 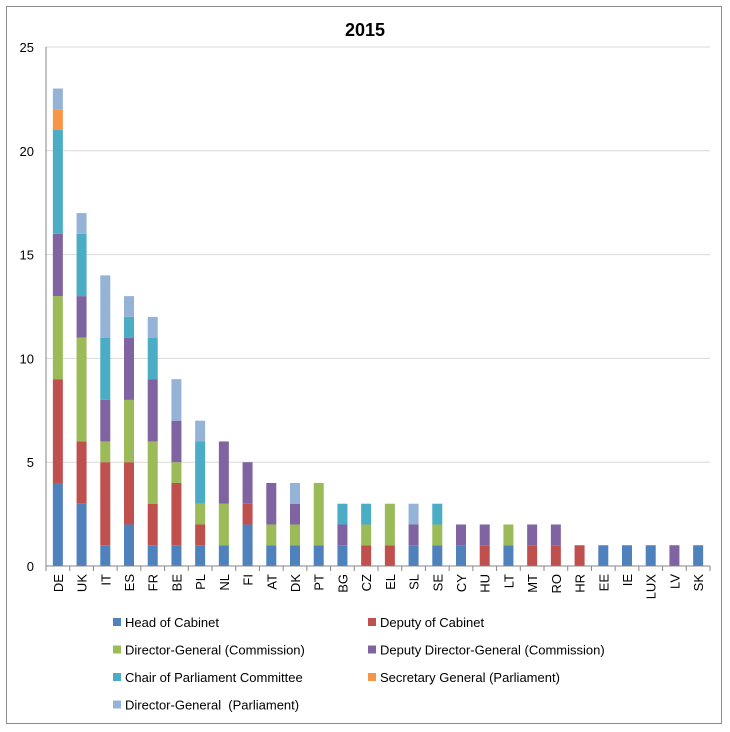 What do you see at coordinates (82, 583) in the screenshot?
I see `x-tick-label: UK` at bounding box center [82, 583].